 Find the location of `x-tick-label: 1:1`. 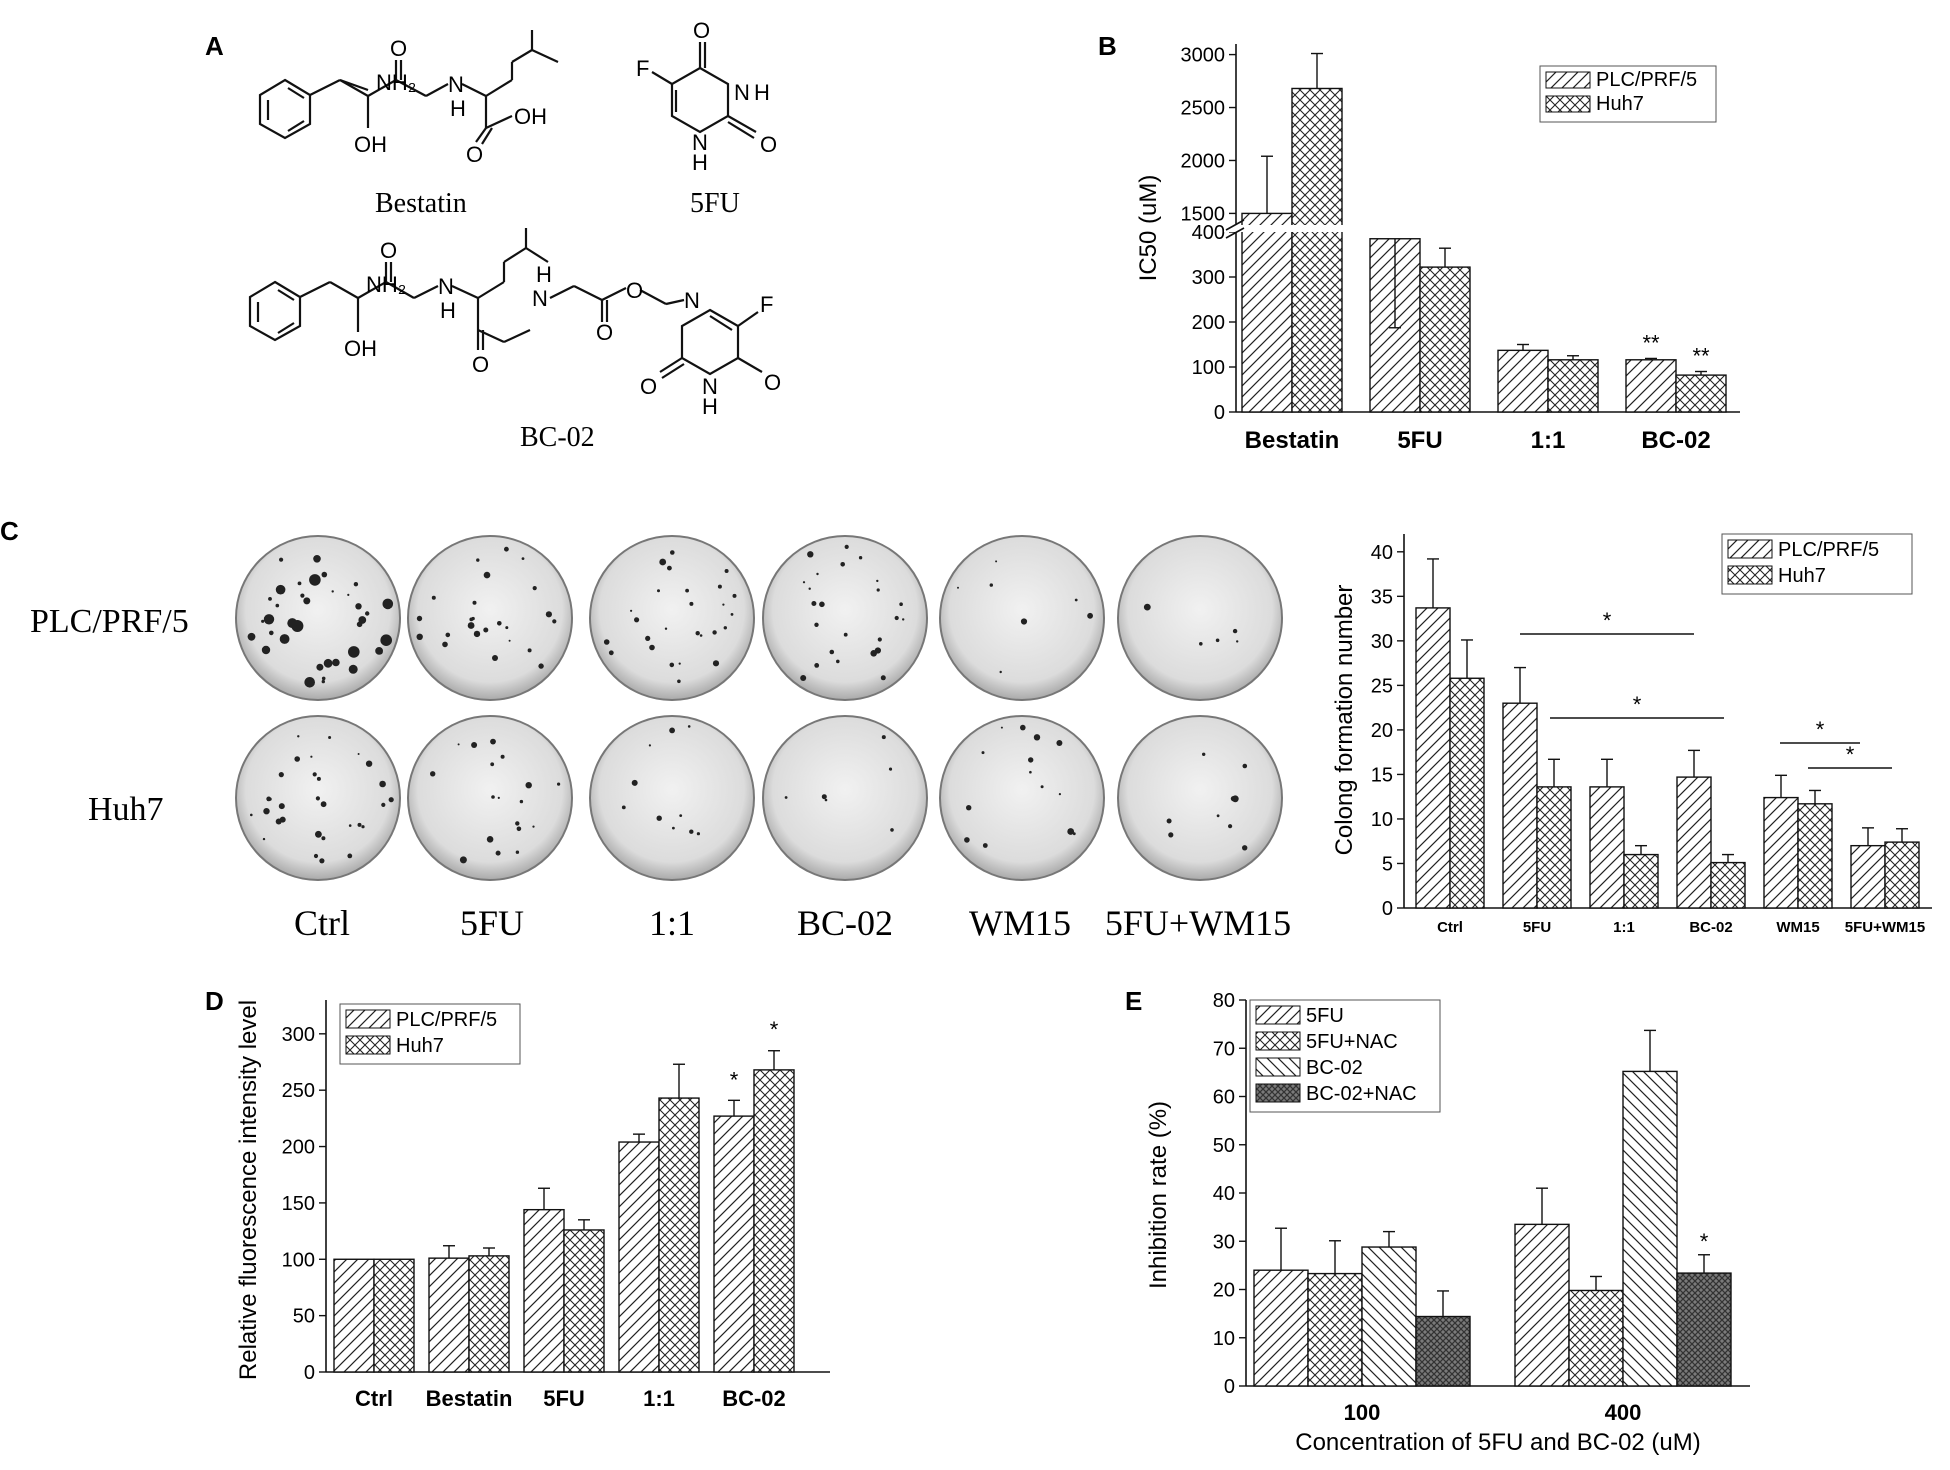

x-tick-label: 1:1 is located at coordinates (659, 1398).